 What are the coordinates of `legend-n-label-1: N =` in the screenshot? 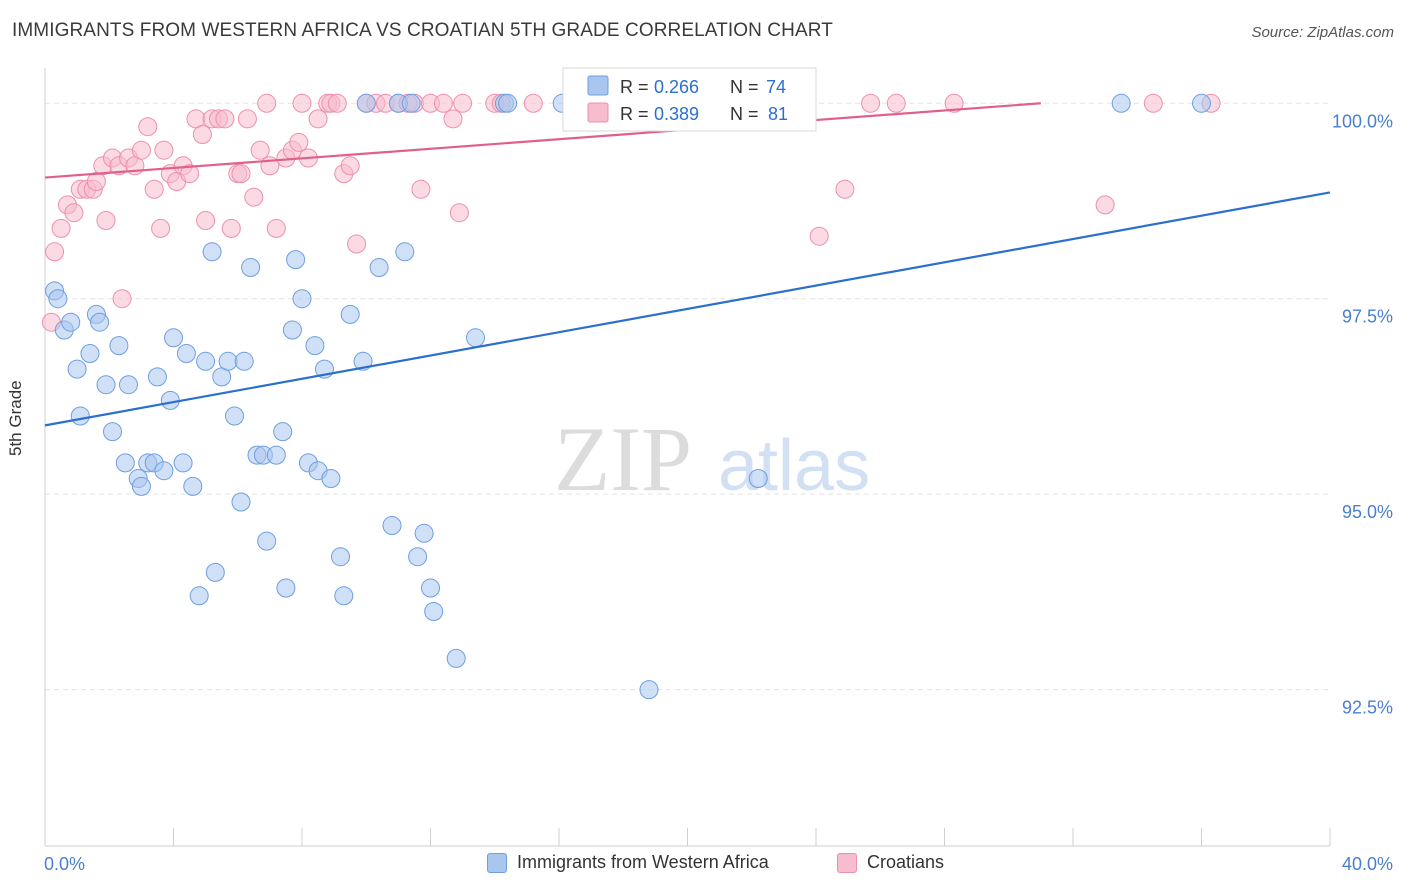 It's located at (744, 87).